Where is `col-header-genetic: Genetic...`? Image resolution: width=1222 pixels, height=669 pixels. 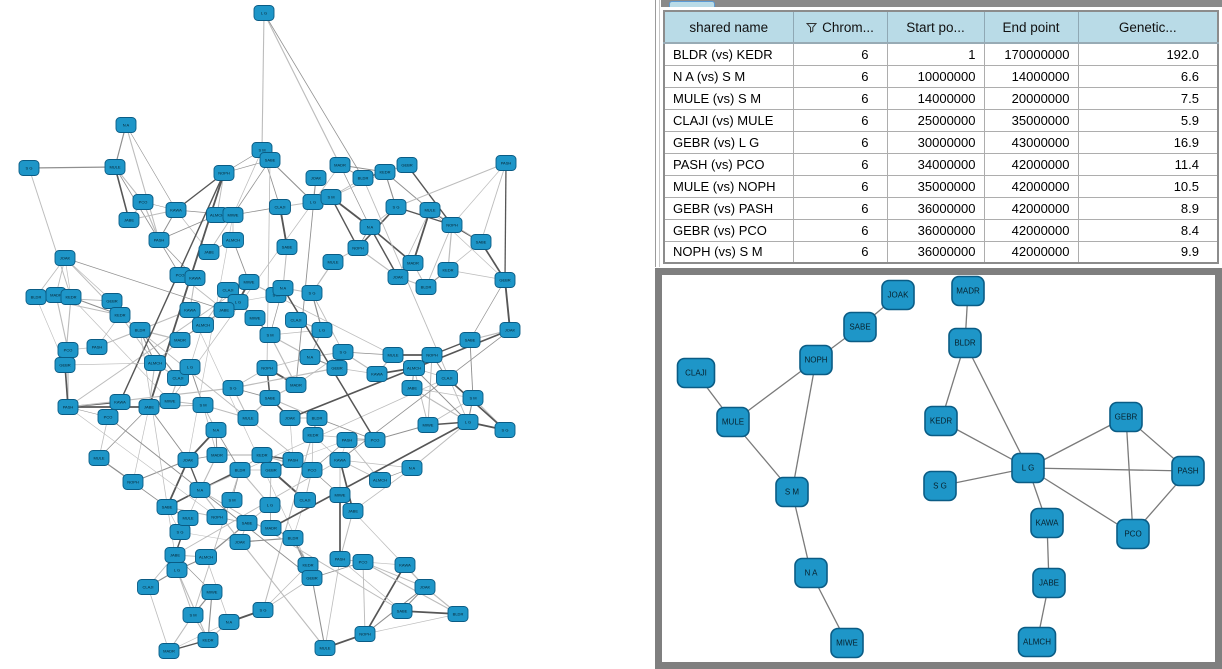 col-header-genetic: Genetic... is located at coordinates (1148, 27).